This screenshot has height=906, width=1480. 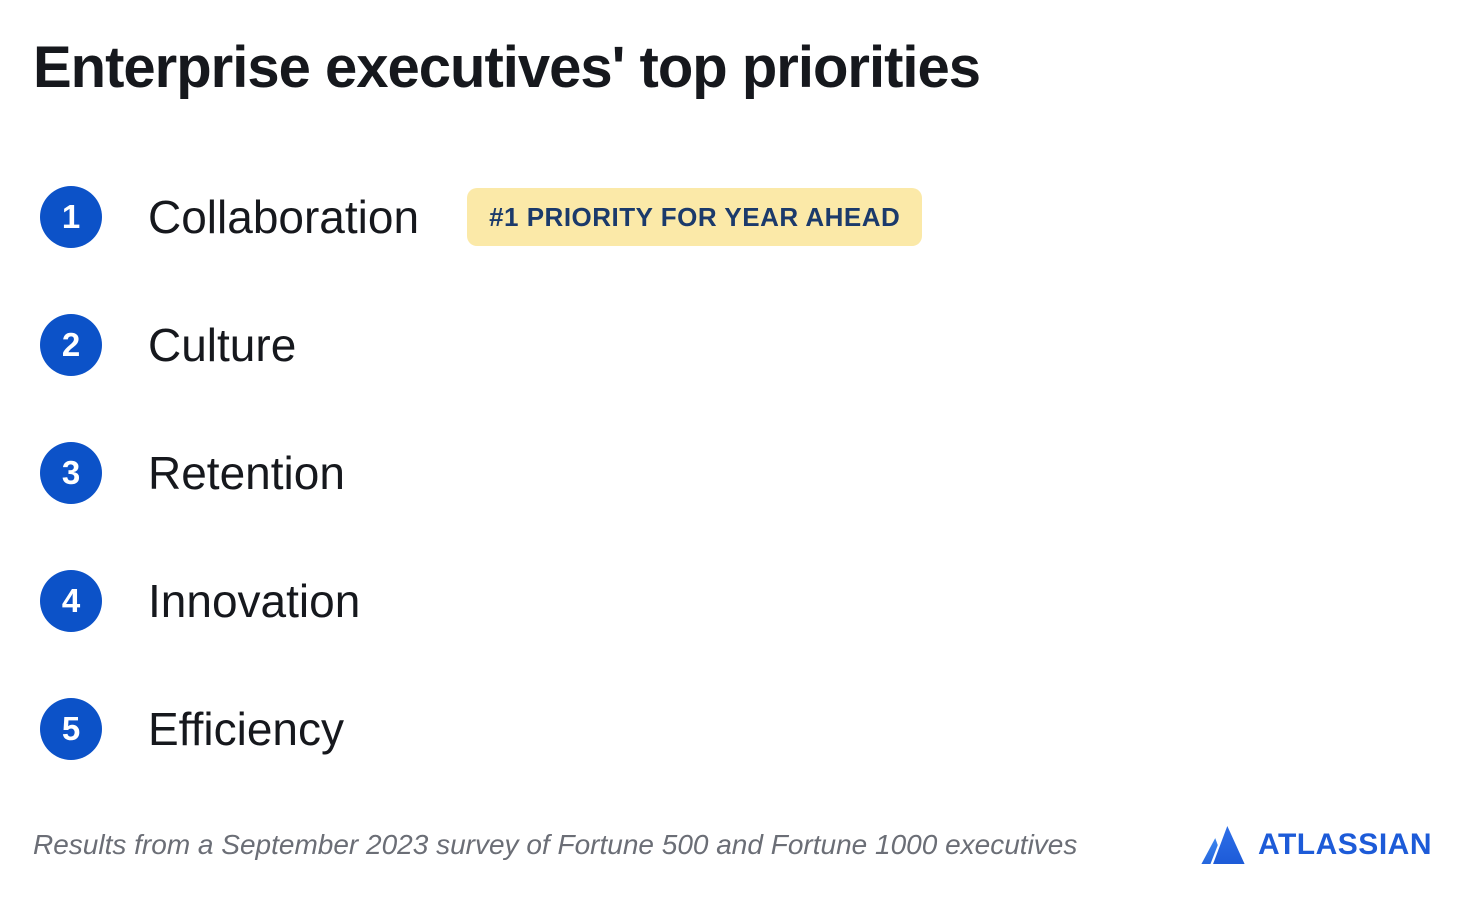 What do you see at coordinates (1345, 844) in the screenshot?
I see `atlassian-wordmark: ATLASSIAN` at bounding box center [1345, 844].